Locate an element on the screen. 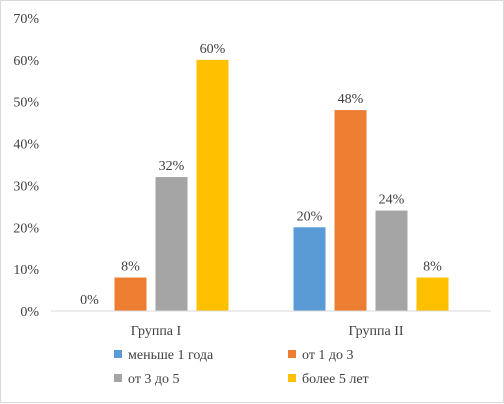  y-tick-label: 30% is located at coordinates (26, 186).